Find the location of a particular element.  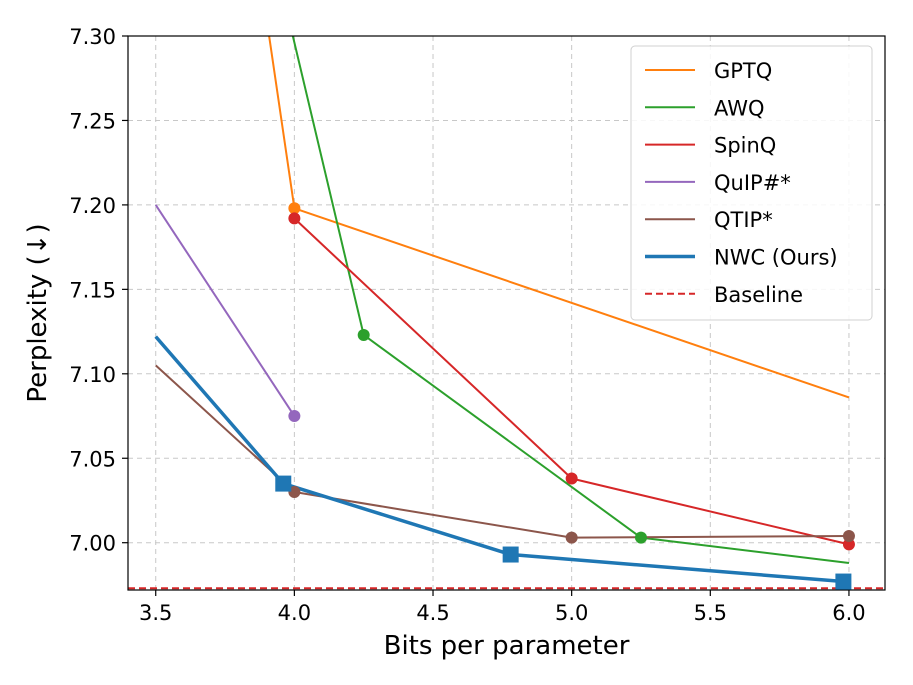

x-tick-label: 5.0 is located at coordinates (571, 613).